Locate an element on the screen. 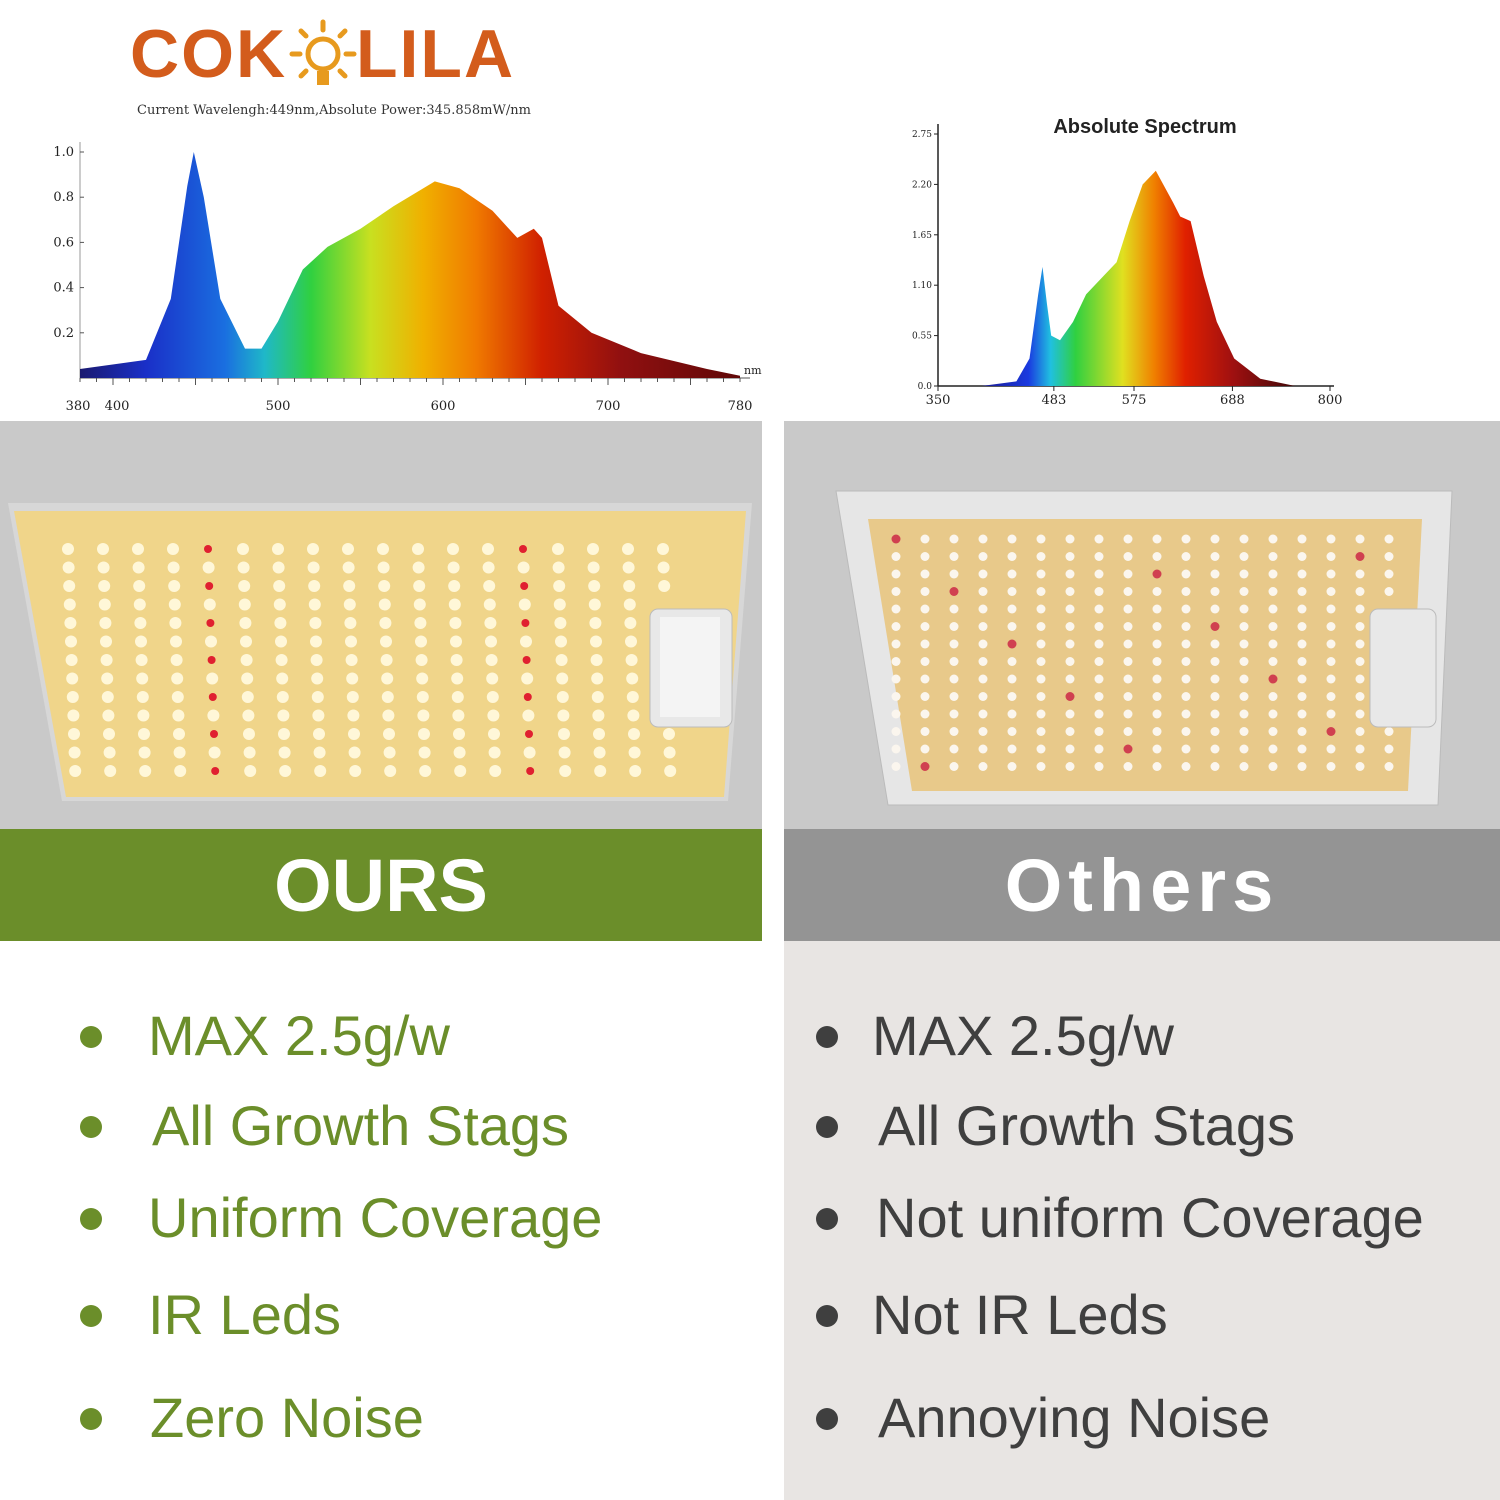 This screenshot has width=1500, height=1500. right-x-tick-label: 800 is located at coordinates (1330, 400).